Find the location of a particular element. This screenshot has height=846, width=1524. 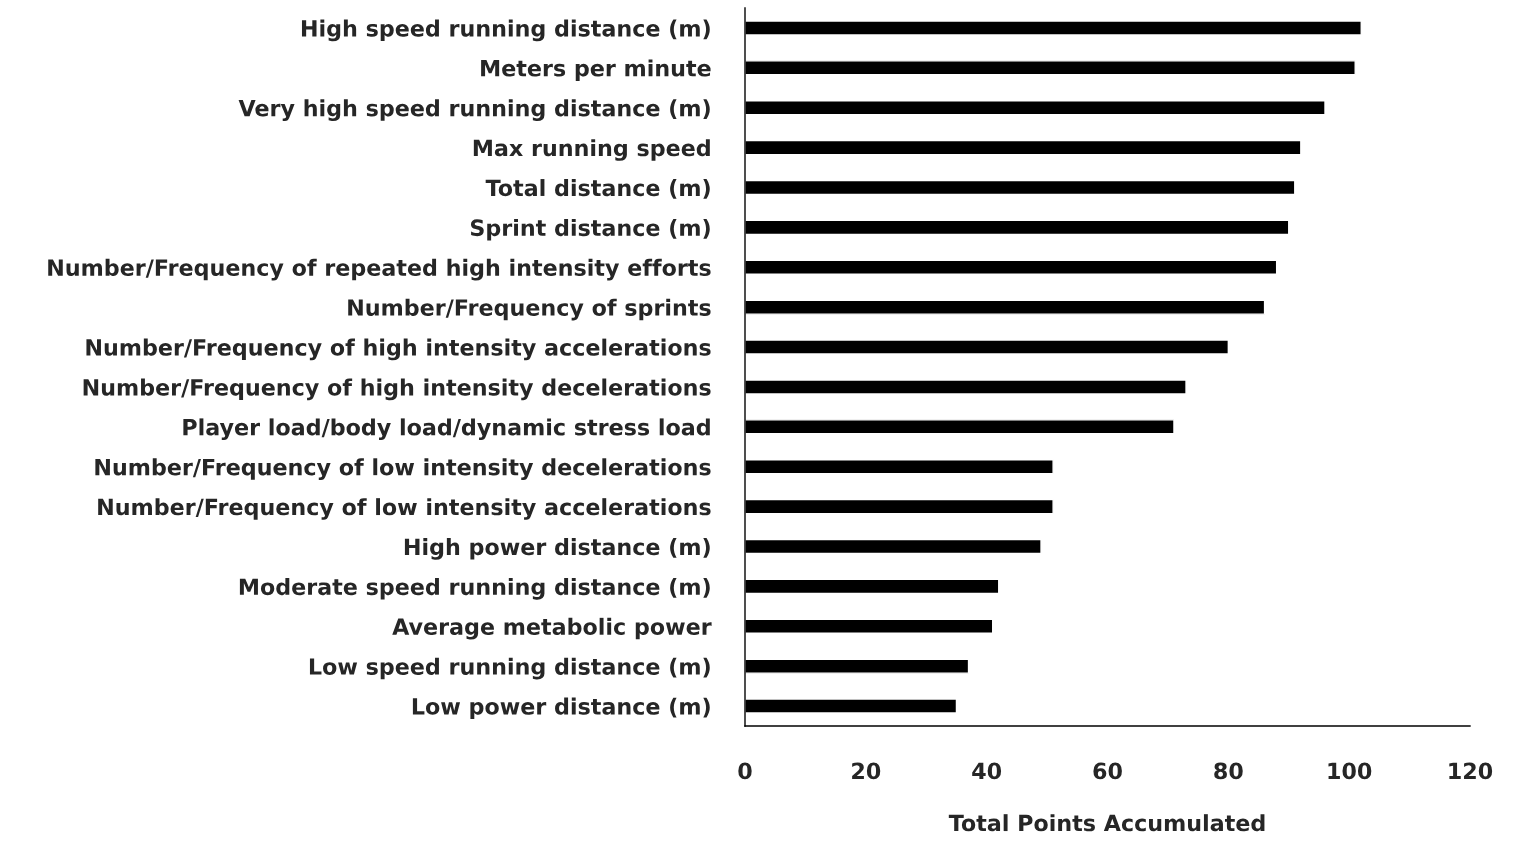

y-tick-label: Number/Frequency of sprints is located at coordinates (529, 309).